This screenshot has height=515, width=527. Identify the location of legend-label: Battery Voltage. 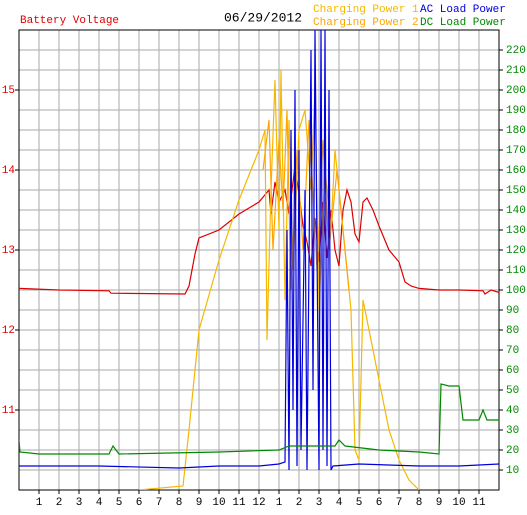
(69, 21).